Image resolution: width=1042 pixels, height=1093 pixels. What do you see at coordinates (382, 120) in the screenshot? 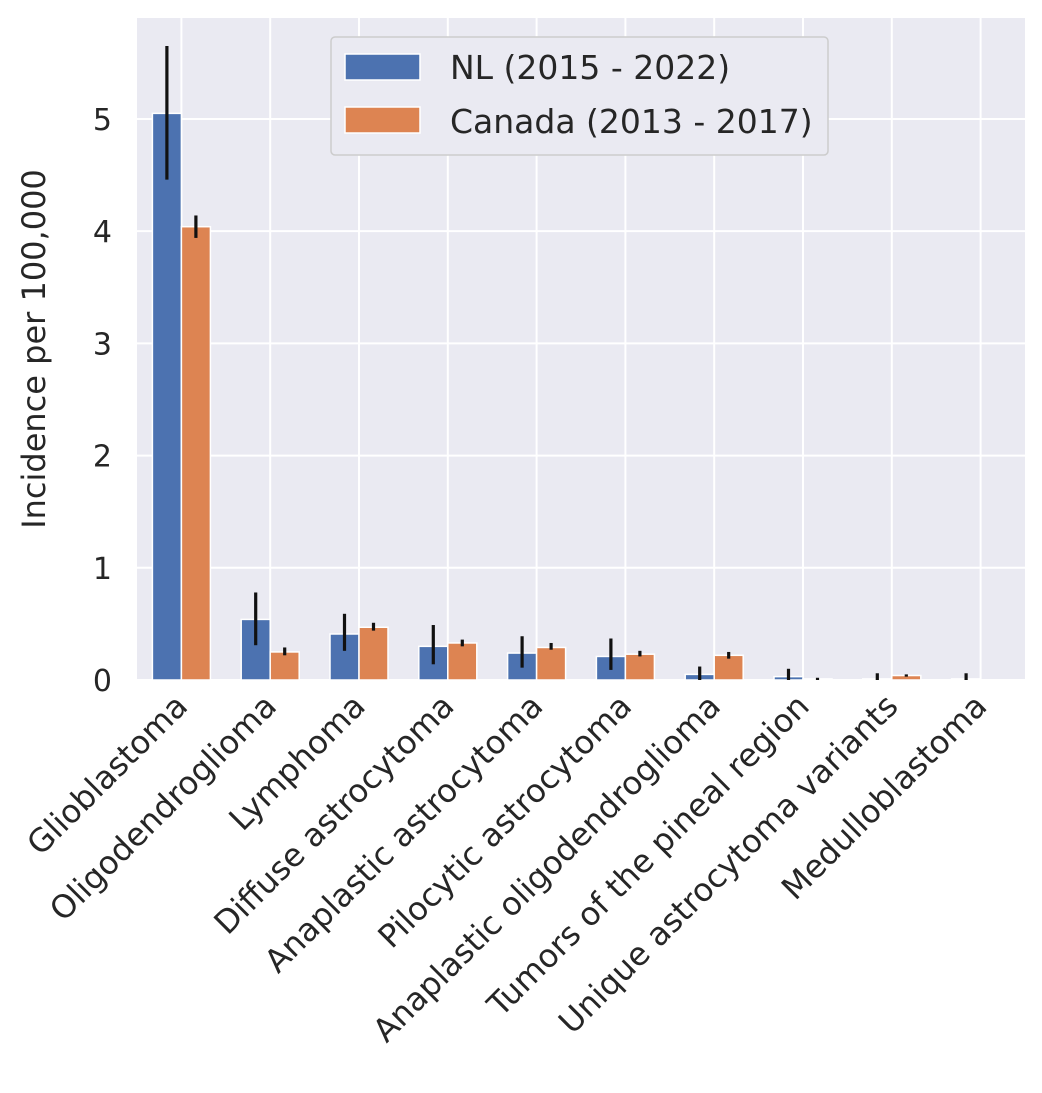
I see `legend-swatch-canada` at bounding box center [382, 120].